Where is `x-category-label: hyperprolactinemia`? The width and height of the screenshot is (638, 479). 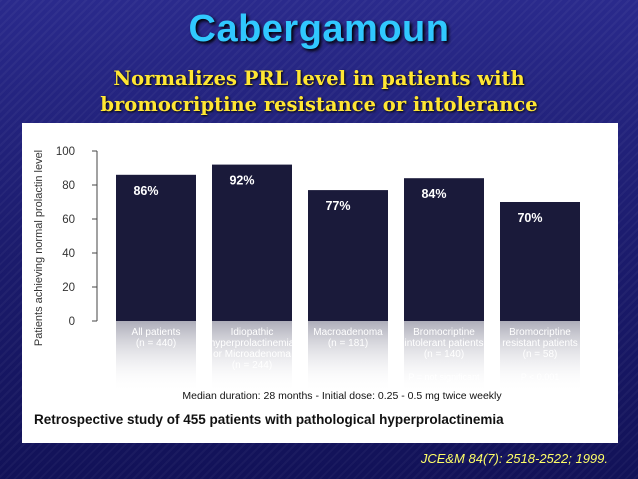 x-category-label: hyperprolactinemia is located at coordinates (252, 343).